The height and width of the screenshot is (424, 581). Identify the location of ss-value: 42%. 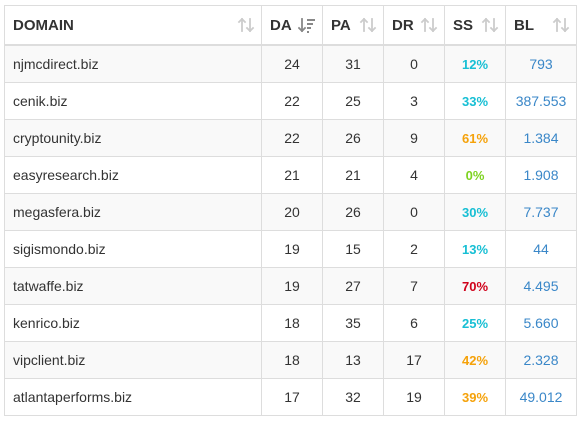
(475, 360).